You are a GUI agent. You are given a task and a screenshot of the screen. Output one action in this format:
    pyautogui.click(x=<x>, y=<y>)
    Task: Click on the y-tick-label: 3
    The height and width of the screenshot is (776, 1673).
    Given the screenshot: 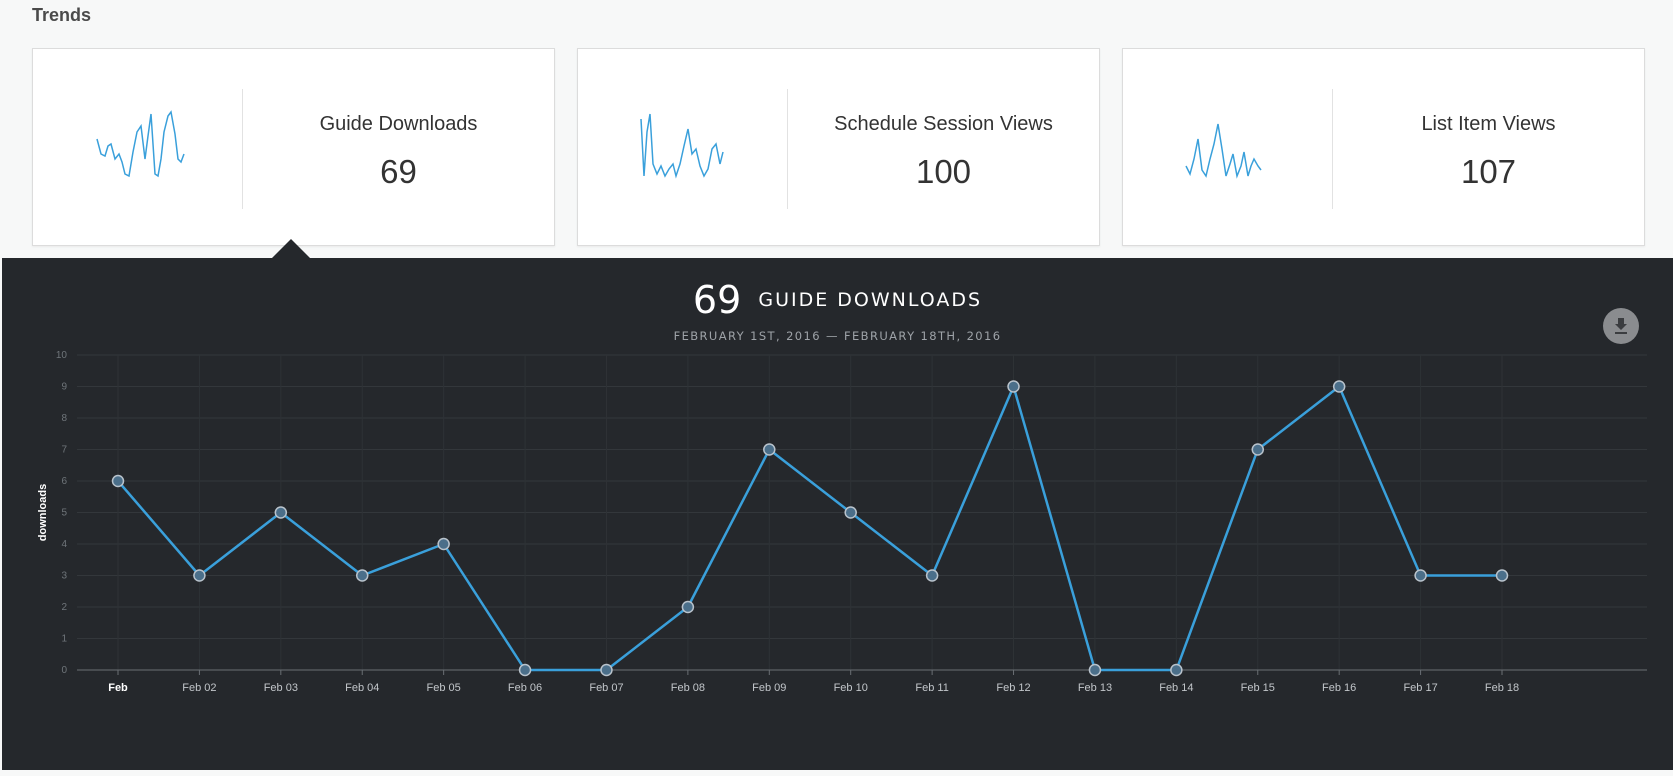 What is the action you would take?
    pyautogui.click(x=64, y=576)
    